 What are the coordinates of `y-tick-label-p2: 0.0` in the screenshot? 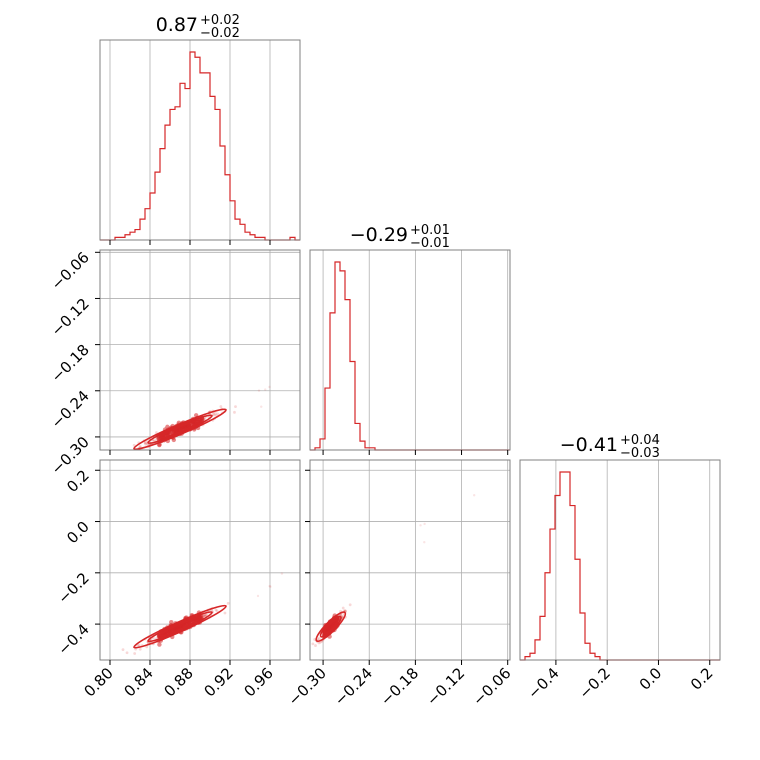 It's located at (78, 533).